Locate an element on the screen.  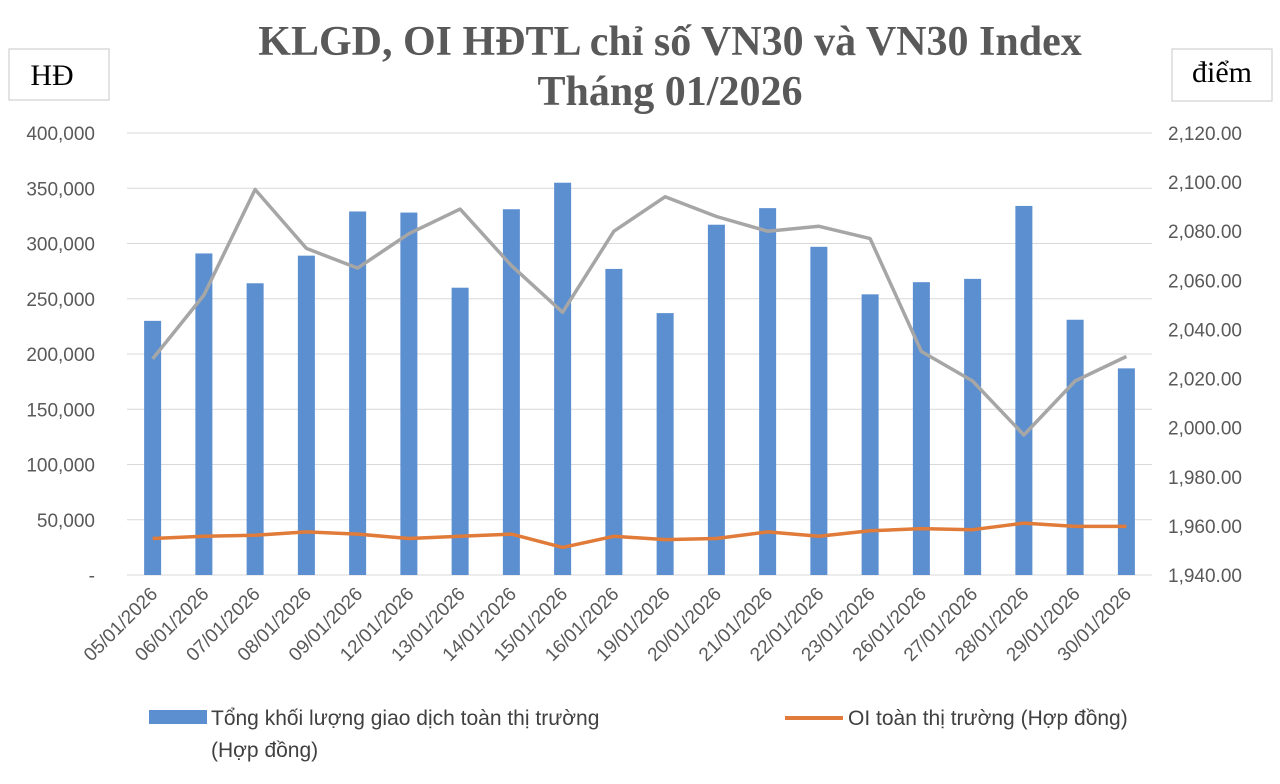
y-right-tick-label: 1,960.00 is located at coordinates (1205, 527).